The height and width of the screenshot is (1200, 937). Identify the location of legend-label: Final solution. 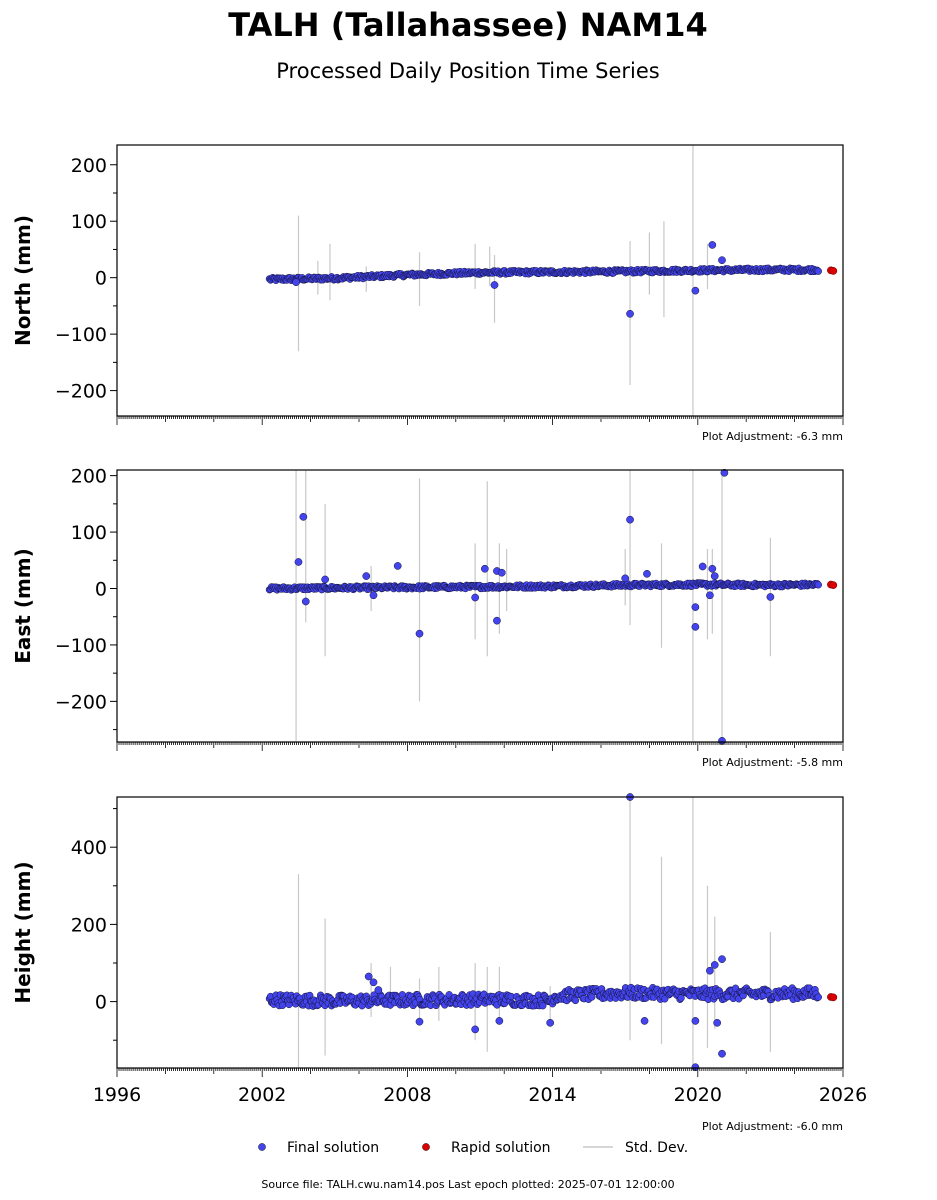
(333, 1148).